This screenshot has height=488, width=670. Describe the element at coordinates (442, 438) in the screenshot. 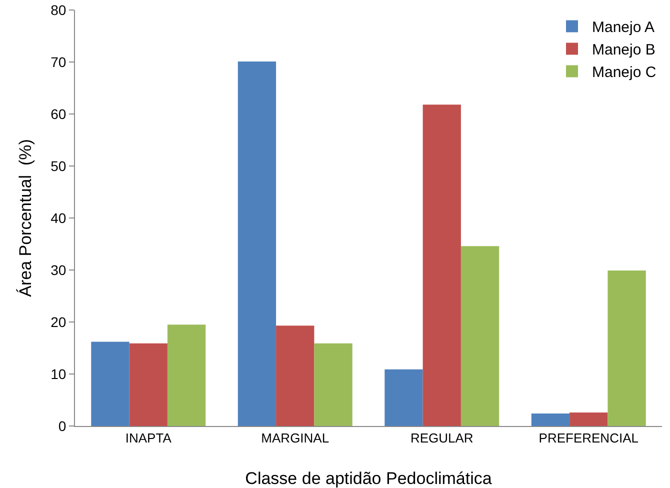

I see `x-tick-label: REGULAR` at that location.